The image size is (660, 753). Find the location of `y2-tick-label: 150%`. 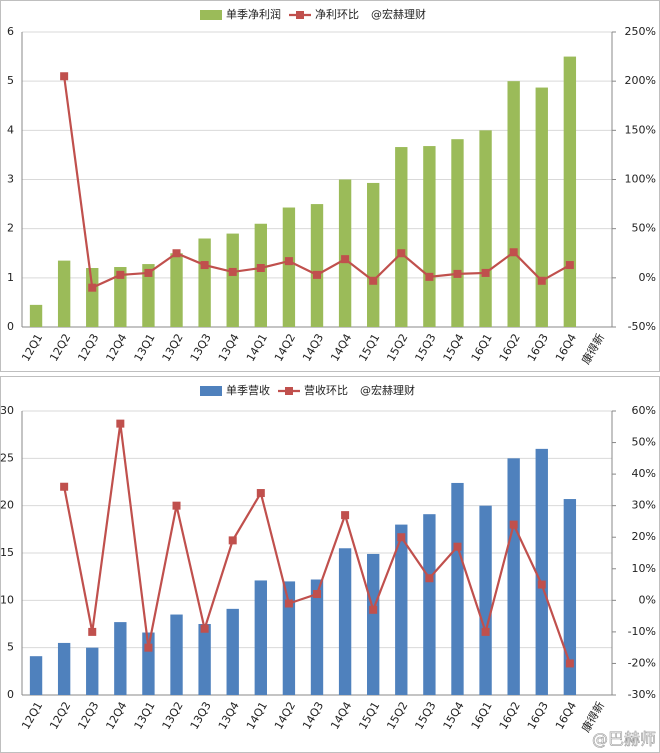

y2-tick-label: 150% is located at coordinates (640, 129).